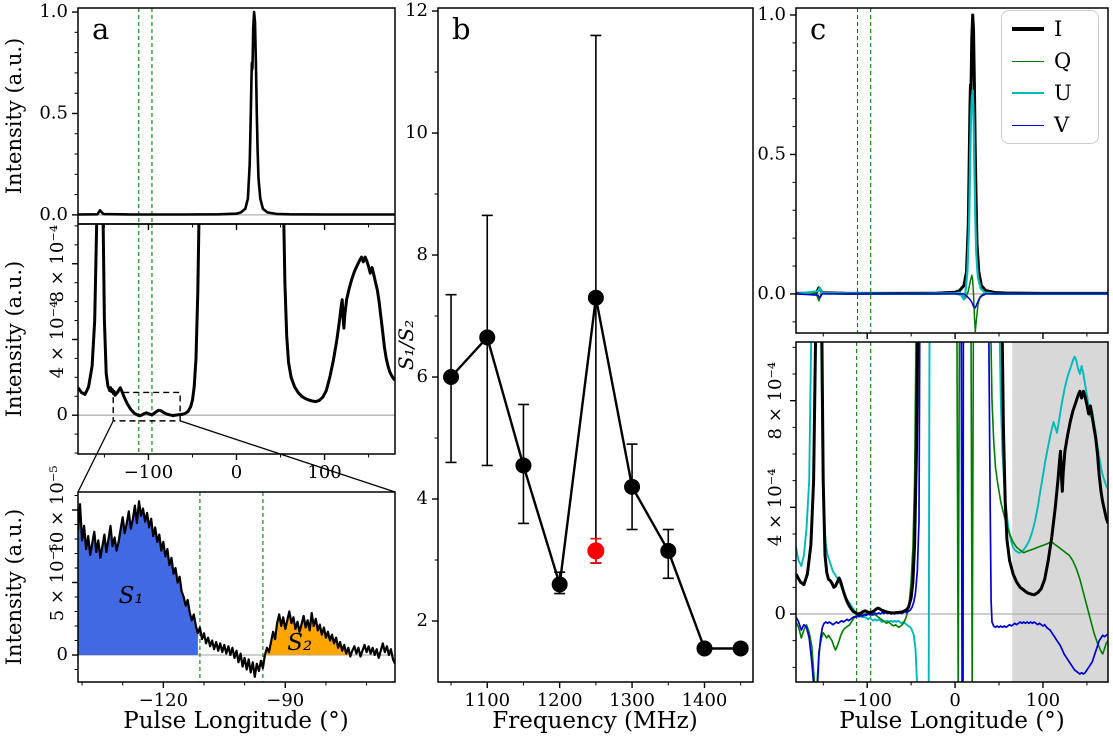  What do you see at coordinates (1050, 61) in the screenshot?
I see `legend-item-Q: Q` at bounding box center [1050, 61].